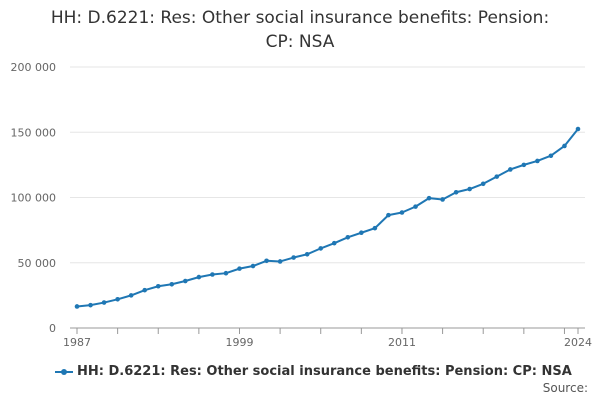 This screenshot has width=600, height=400. What do you see at coordinates (565, 388) in the screenshot?
I see `source-label: Source:` at bounding box center [565, 388].